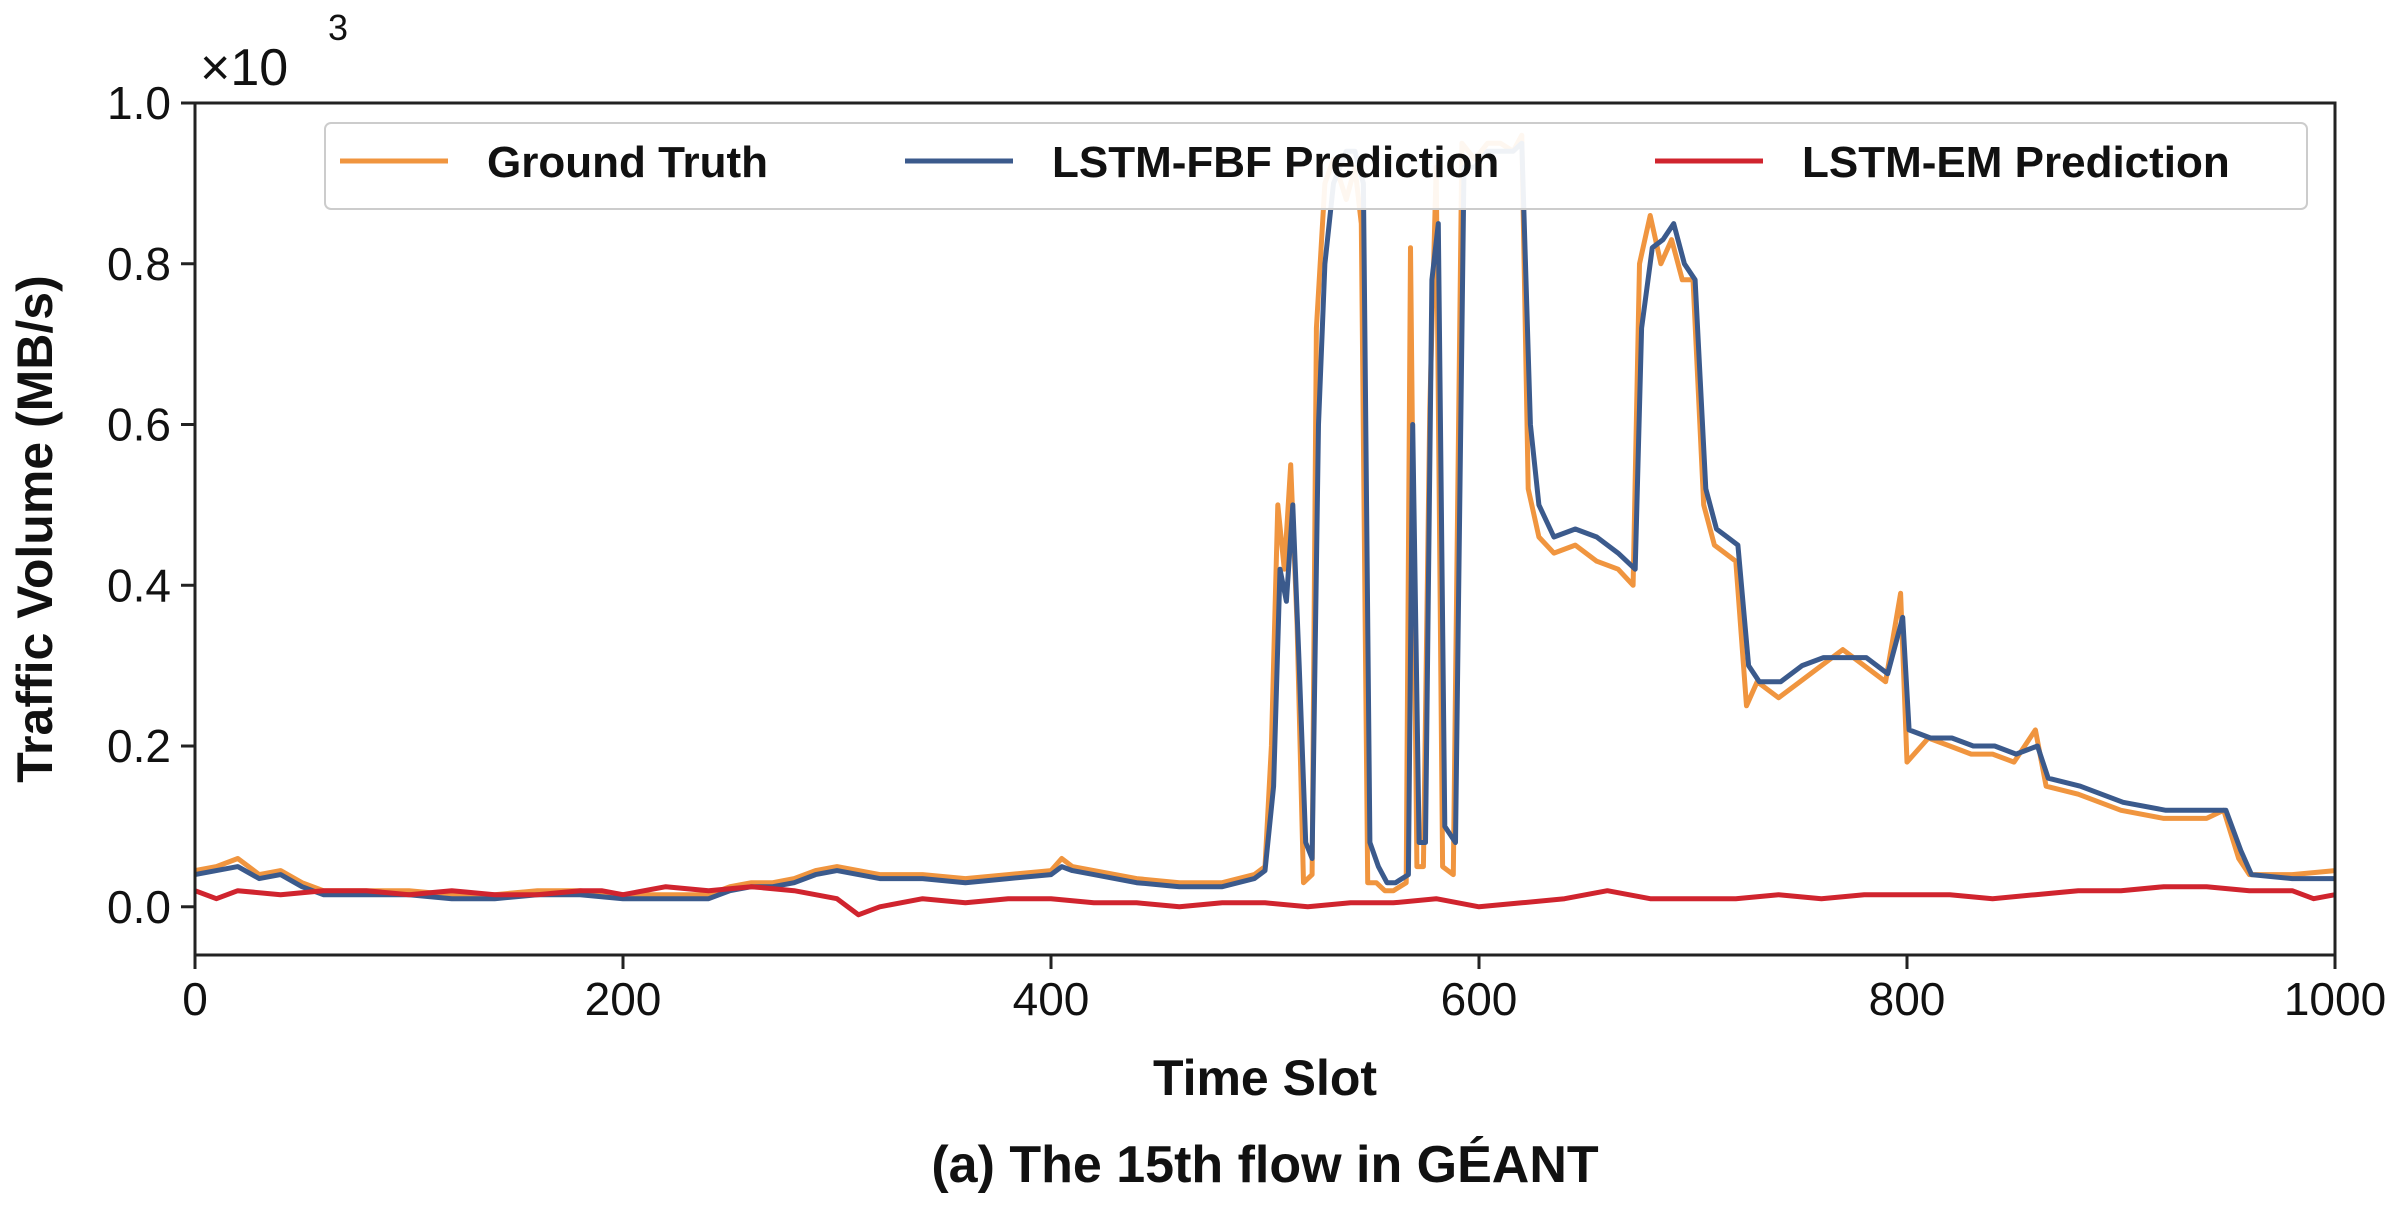 The height and width of the screenshot is (1205, 2400). I want to click on x-tick-label: 1000, so click(2335, 999).